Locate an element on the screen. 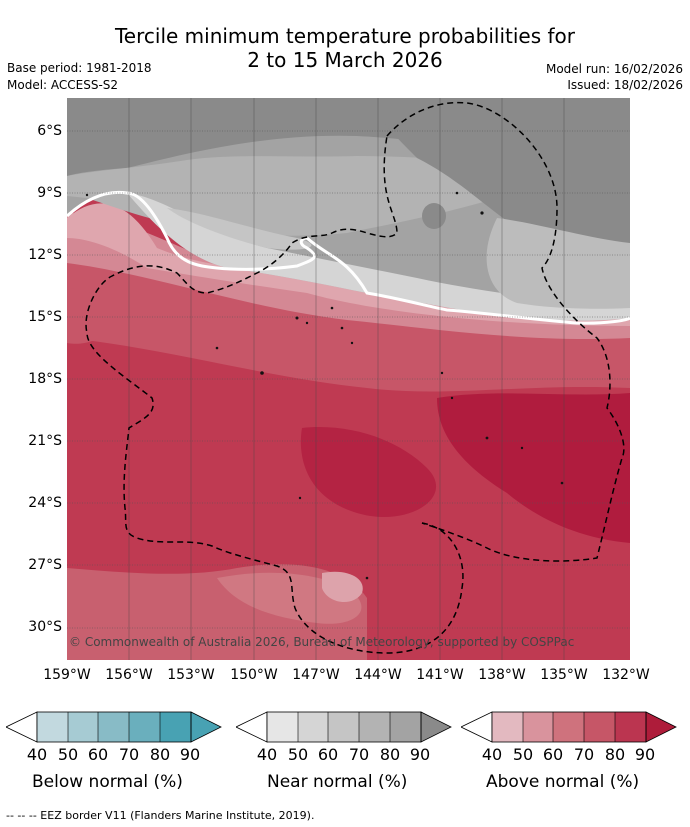  cb-near-tick: 80 is located at coordinates (390, 754).